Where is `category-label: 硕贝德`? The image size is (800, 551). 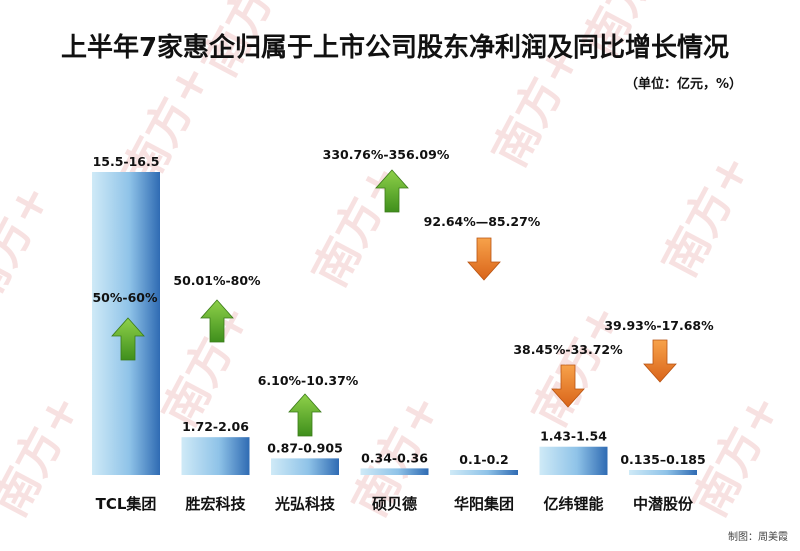
category-label: 硕贝德 is located at coordinates (394, 504).